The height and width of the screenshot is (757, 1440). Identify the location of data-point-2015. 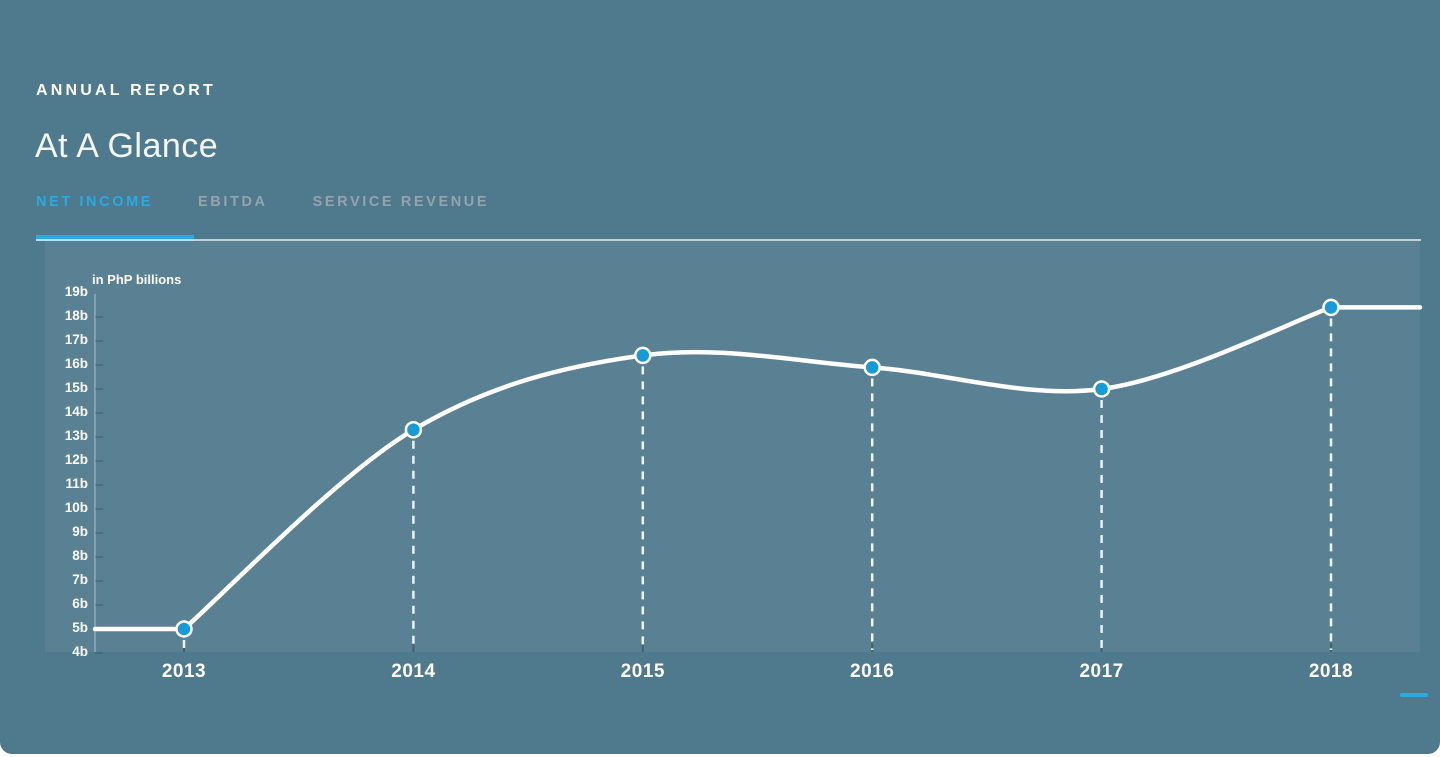
(643, 355).